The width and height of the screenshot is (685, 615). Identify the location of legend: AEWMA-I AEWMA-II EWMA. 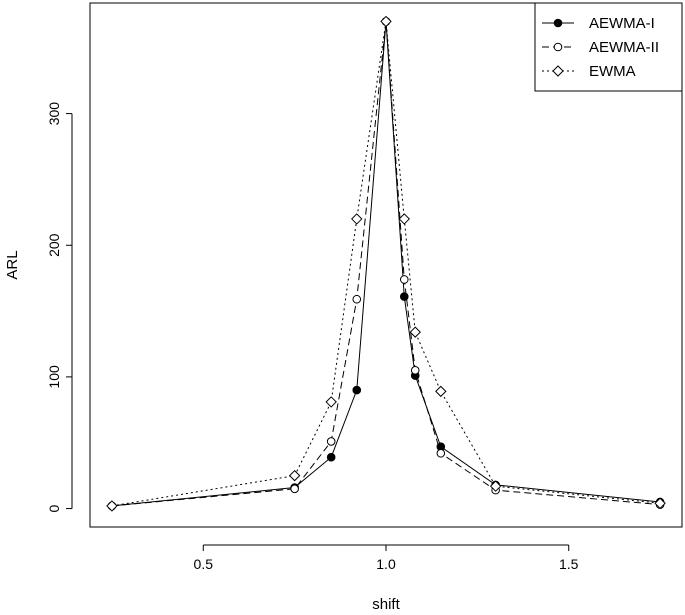
(608, 47).